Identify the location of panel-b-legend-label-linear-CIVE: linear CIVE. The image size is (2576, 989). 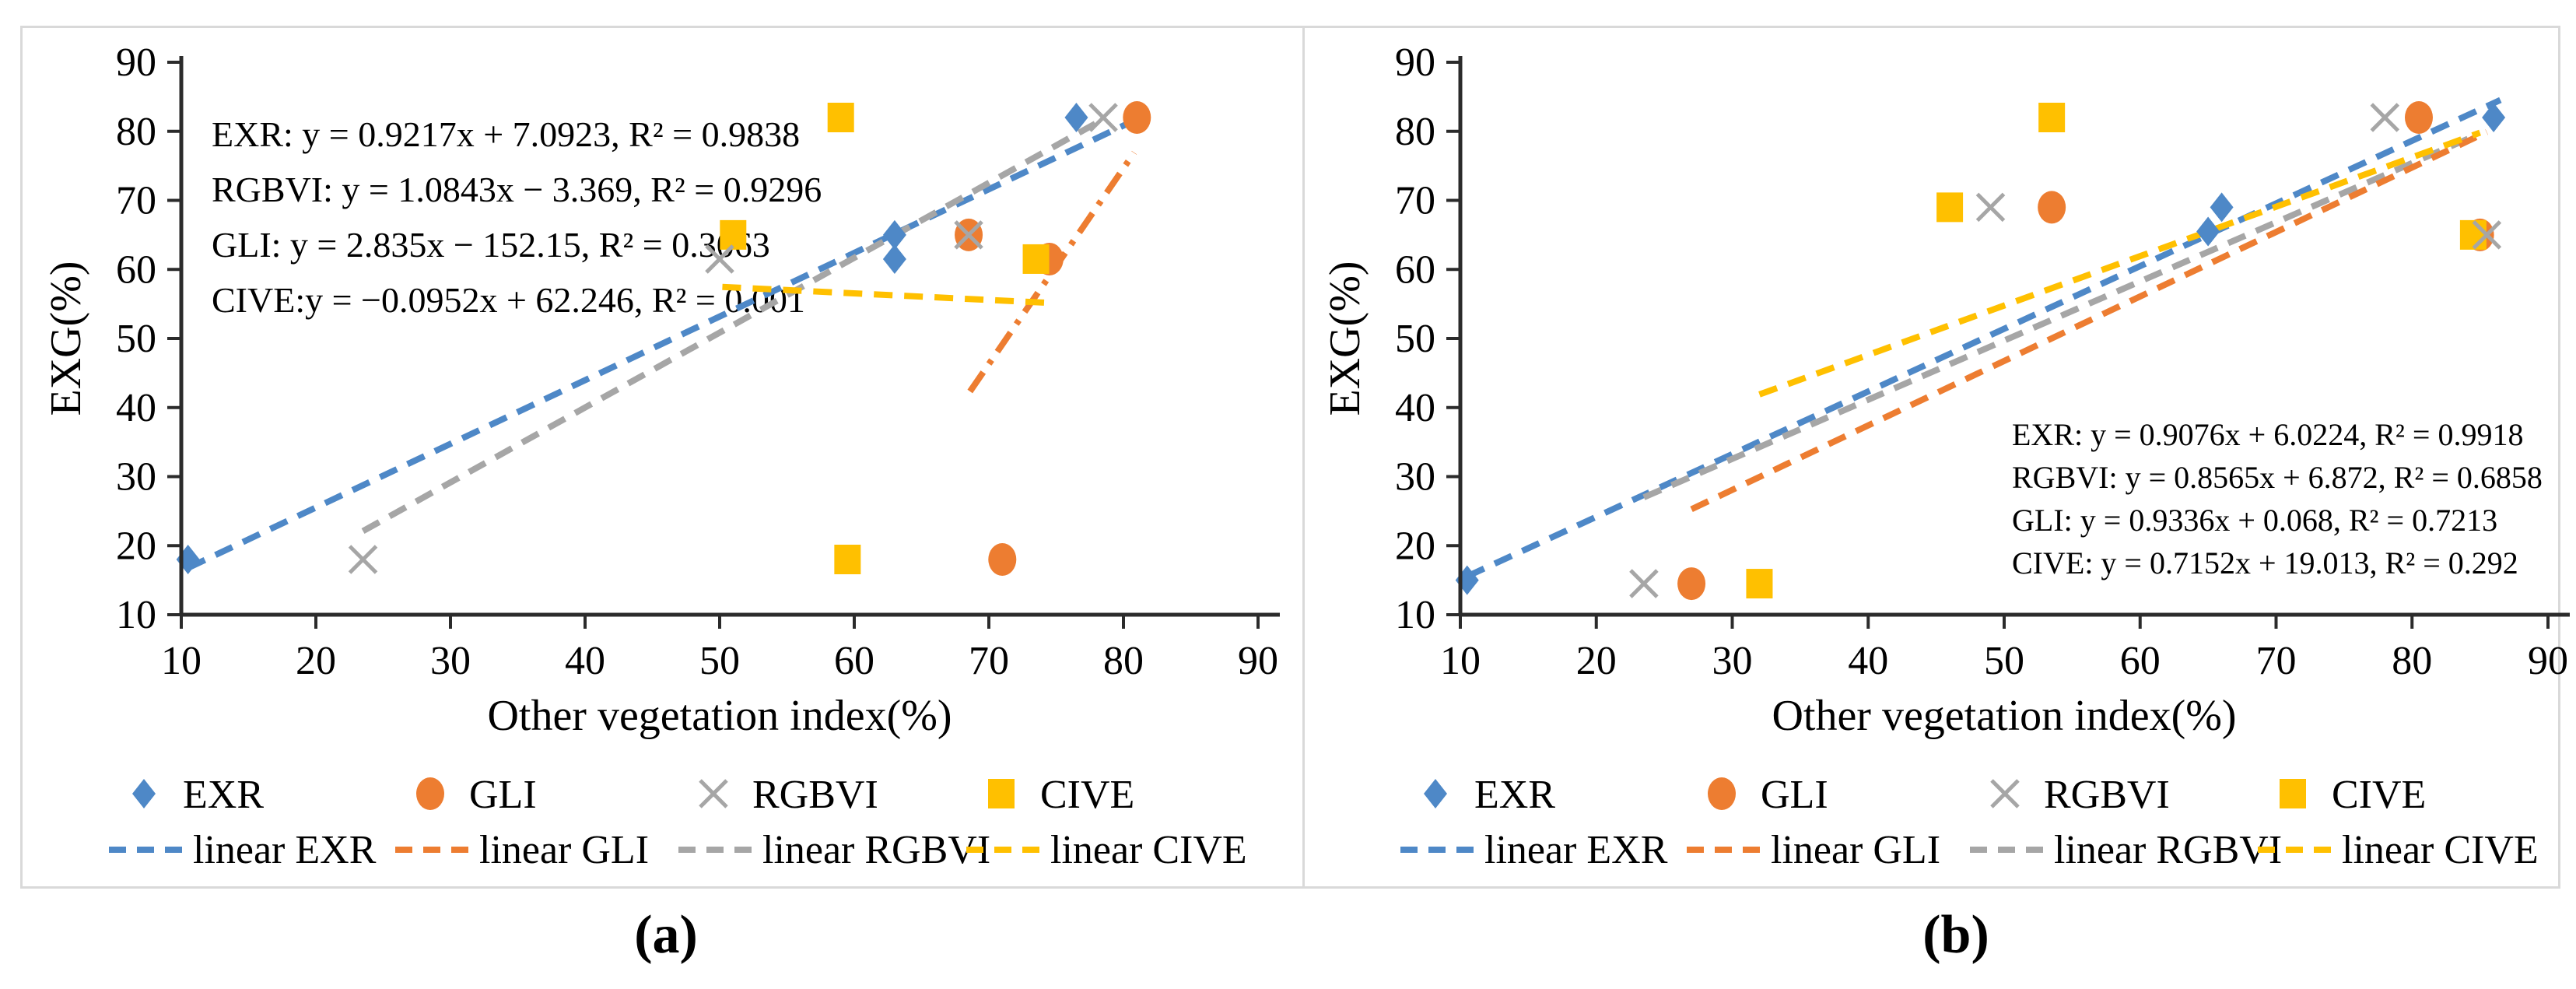
(2441, 850).